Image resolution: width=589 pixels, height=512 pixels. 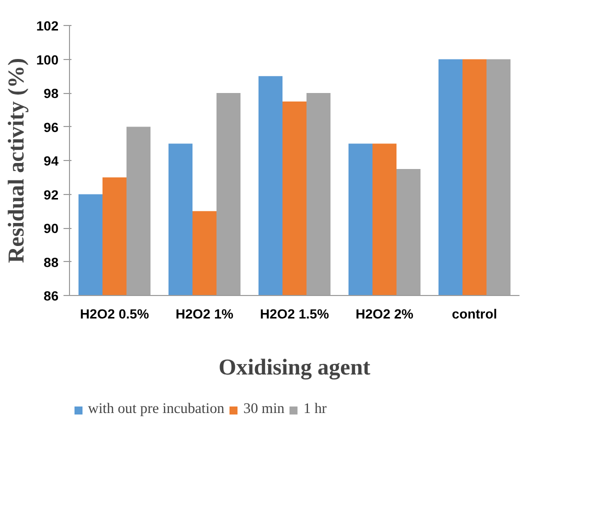 I want to click on y-tick-label: 88, so click(x=51, y=262).